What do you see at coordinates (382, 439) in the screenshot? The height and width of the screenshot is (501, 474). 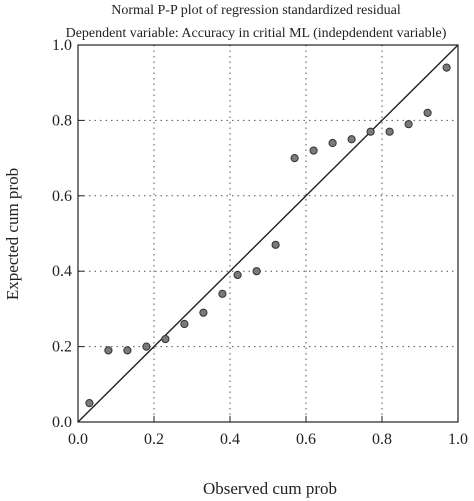 I see `x-tick-label: 0.8` at bounding box center [382, 439].